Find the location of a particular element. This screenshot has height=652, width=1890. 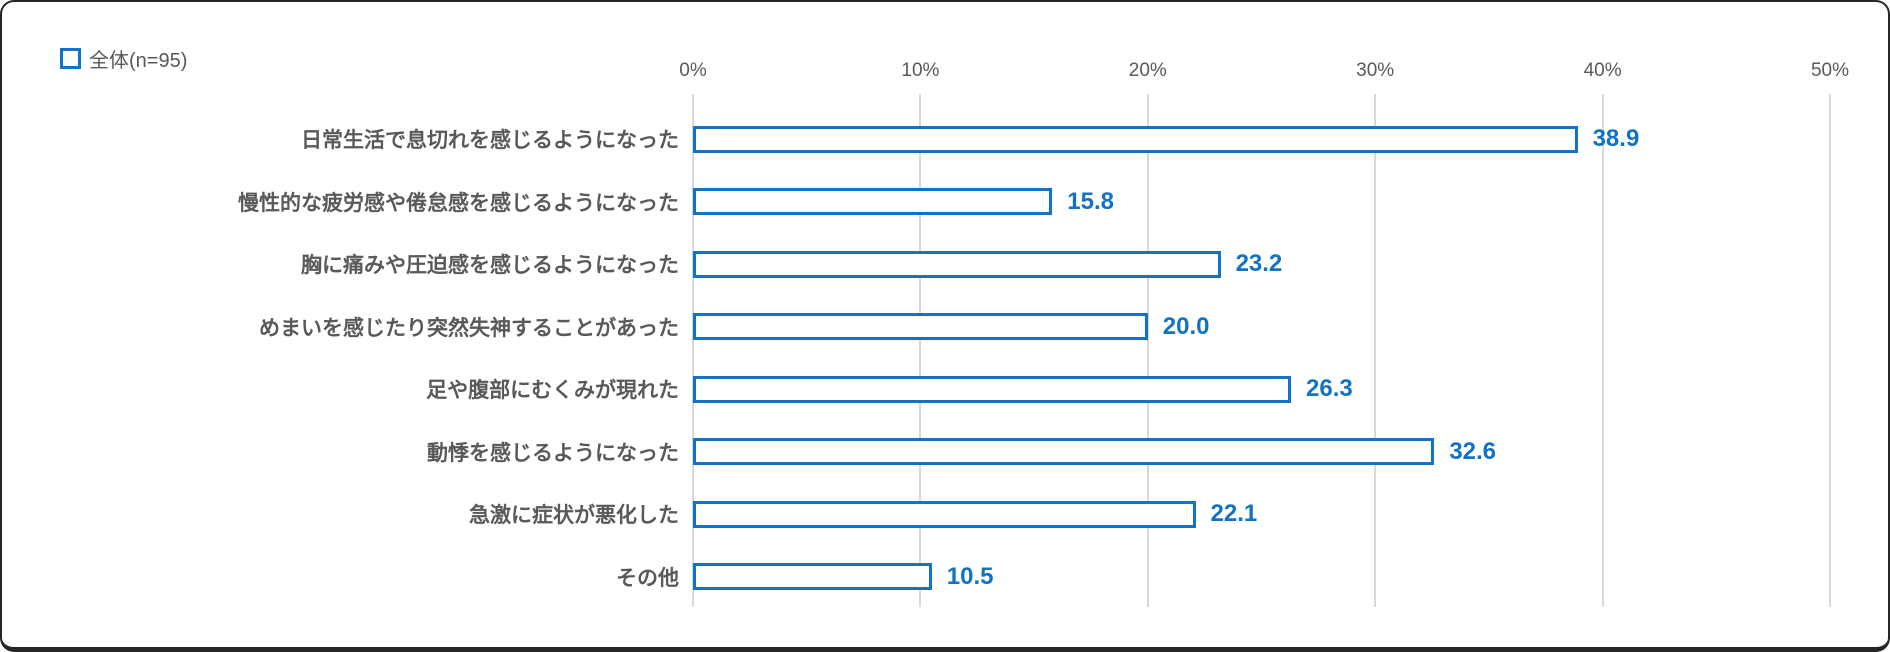

value-label: 38.9 is located at coordinates (1616, 139).